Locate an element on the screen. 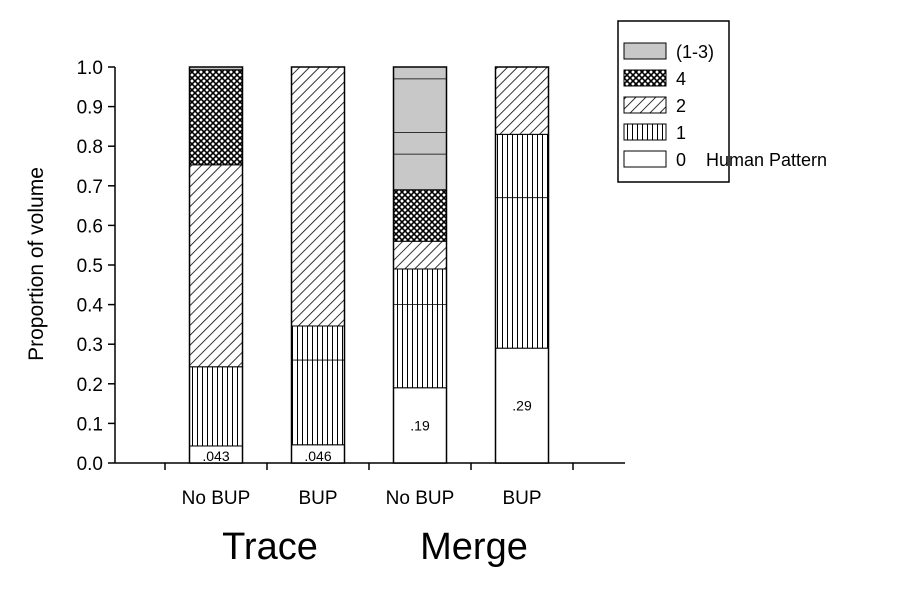 Image resolution: width=898 pixels, height=600 pixels. legend-swatch-diagonal is located at coordinates (645, 105).